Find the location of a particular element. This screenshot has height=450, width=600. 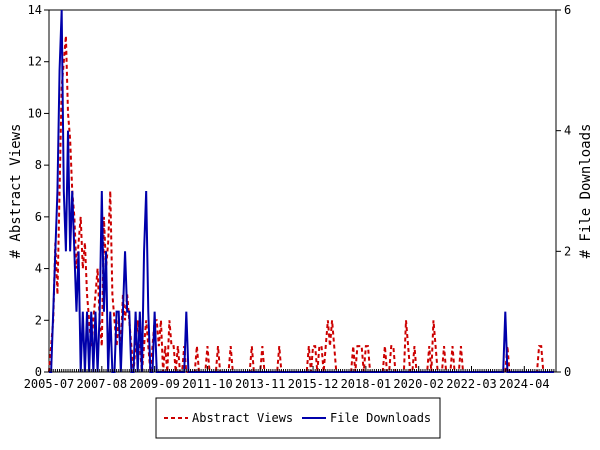

left-axis-title: # Abstract Views is located at coordinates (16, 191).